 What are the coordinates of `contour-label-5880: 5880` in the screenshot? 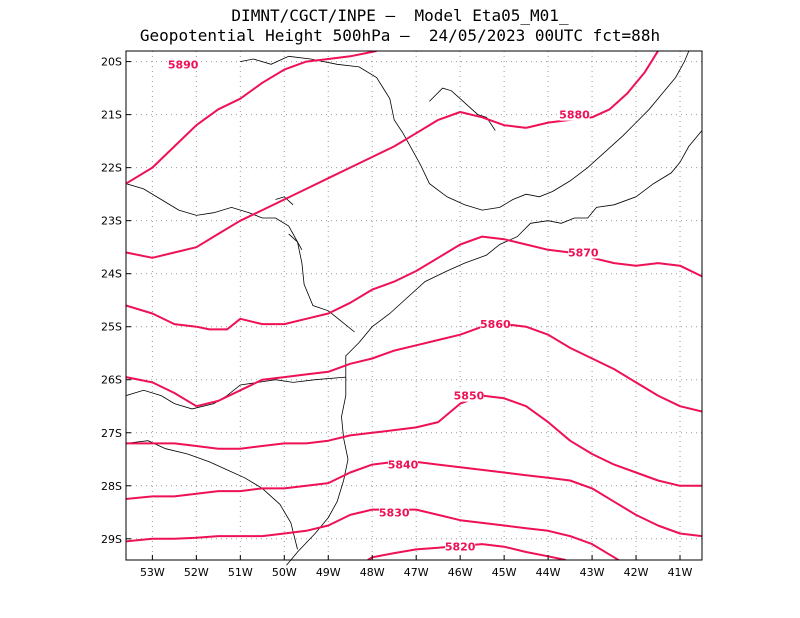 It's located at (574, 115).